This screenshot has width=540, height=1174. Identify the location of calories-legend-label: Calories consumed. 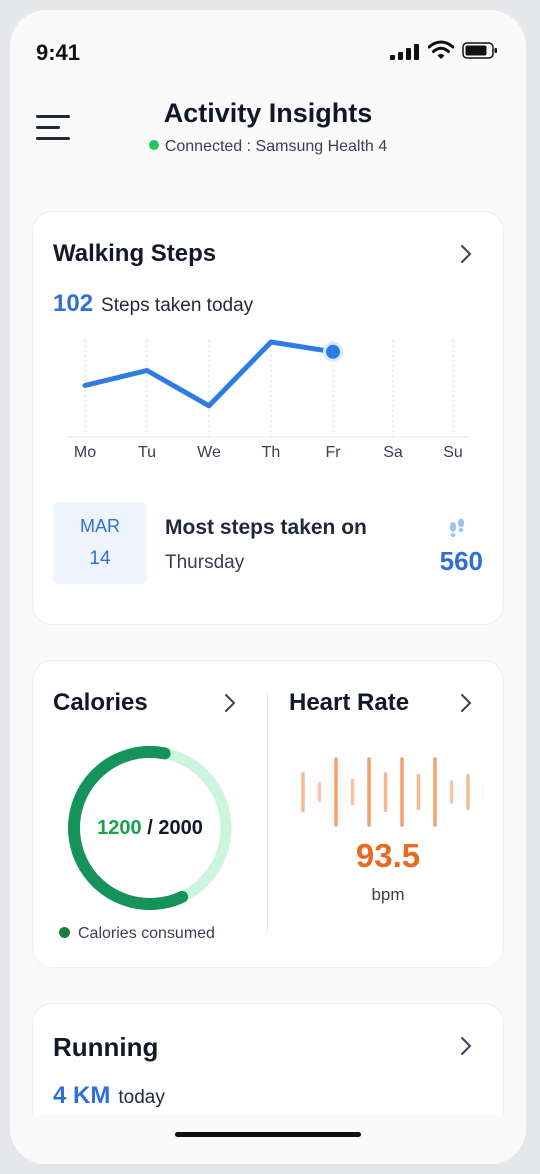
(146, 933).